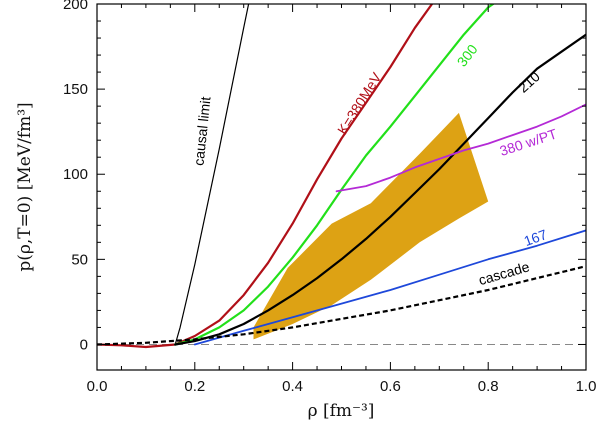 Image resolution: width=598 pixels, height=424 pixels. What do you see at coordinates (75, 6) in the screenshot?
I see `y-tick-label: 200` at bounding box center [75, 6].